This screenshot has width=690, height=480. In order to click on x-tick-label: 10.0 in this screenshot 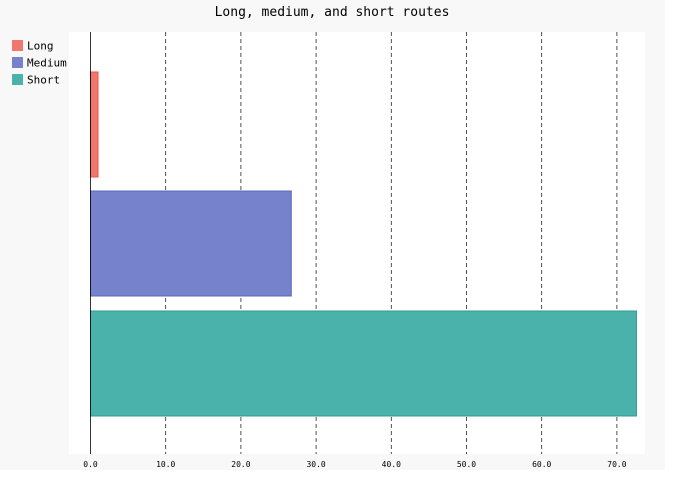, I will do `click(165, 464)`.